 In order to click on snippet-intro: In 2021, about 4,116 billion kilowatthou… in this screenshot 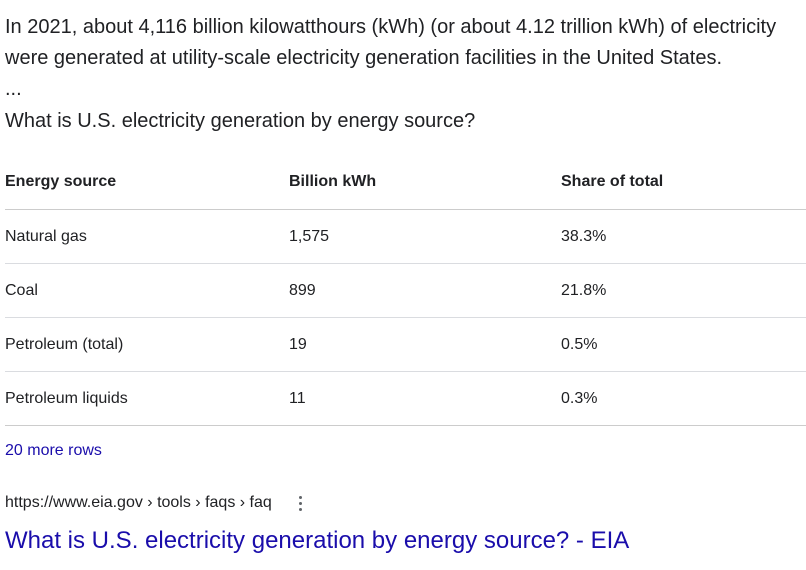, I will do `click(391, 42)`.